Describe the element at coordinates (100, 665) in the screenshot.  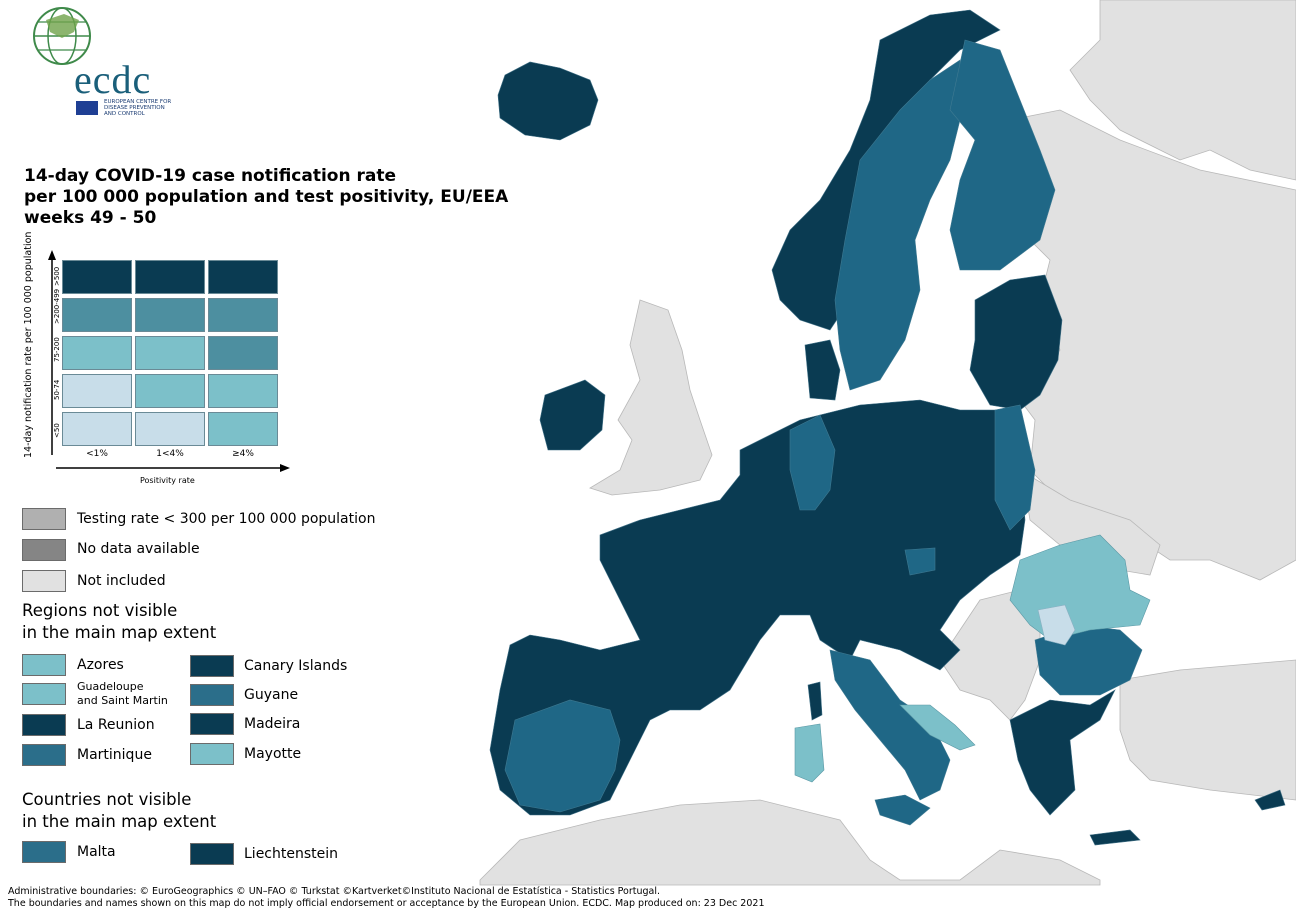
I see `azores-label: Azores` at that location.